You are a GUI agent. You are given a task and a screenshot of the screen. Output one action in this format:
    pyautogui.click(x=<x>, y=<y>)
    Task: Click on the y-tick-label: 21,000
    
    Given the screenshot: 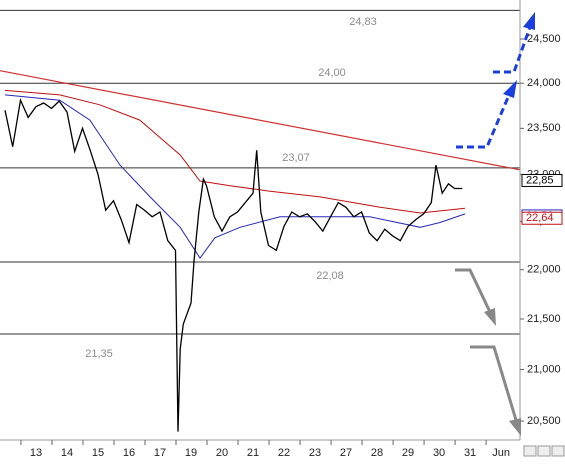 What is the action you would take?
    pyautogui.click(x=544, y=369)
    